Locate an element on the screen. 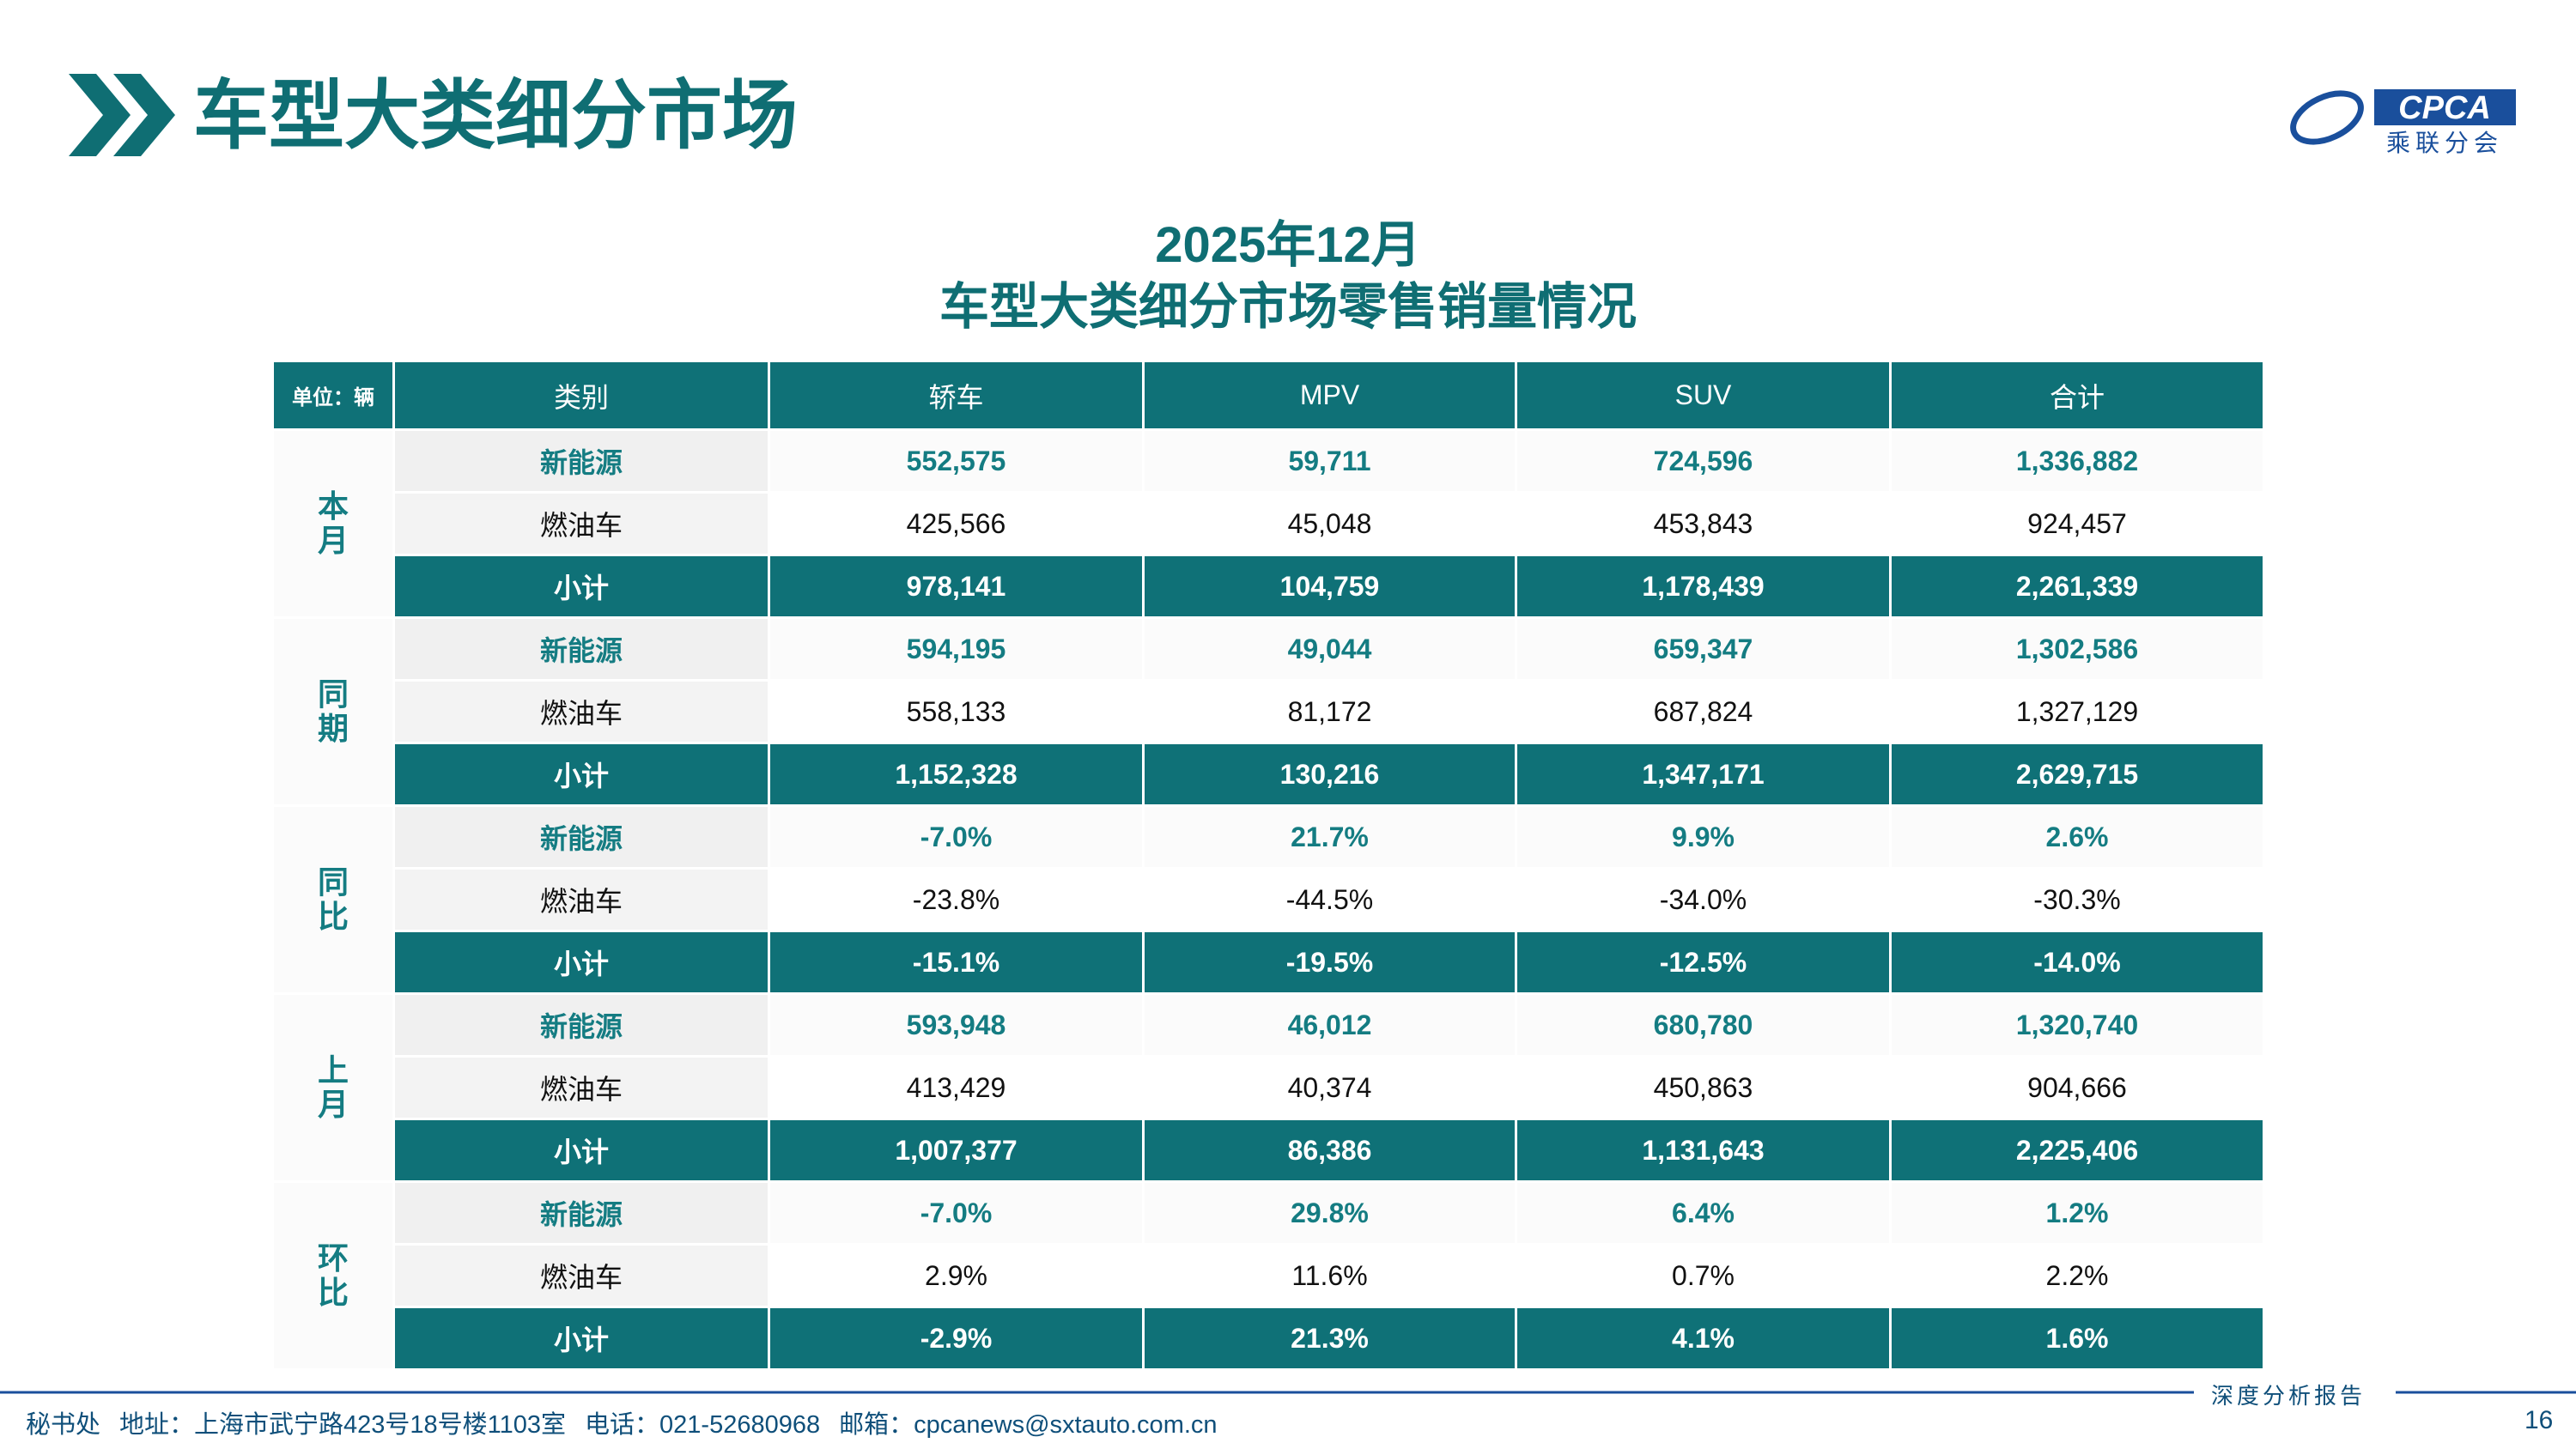  table-cell: 104,759 is located at coordinates (1330, 586).